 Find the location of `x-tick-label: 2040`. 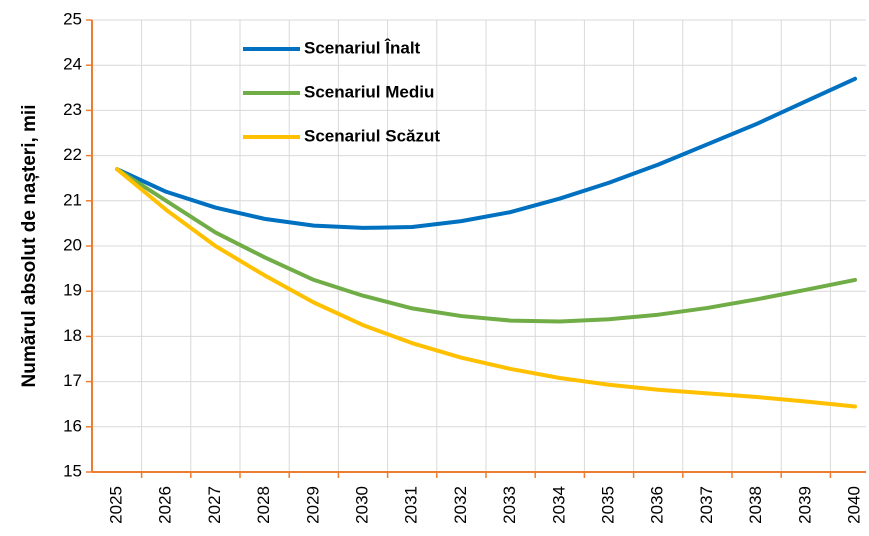

x-tick-label: 2040 is located at coordinates (853, 505).